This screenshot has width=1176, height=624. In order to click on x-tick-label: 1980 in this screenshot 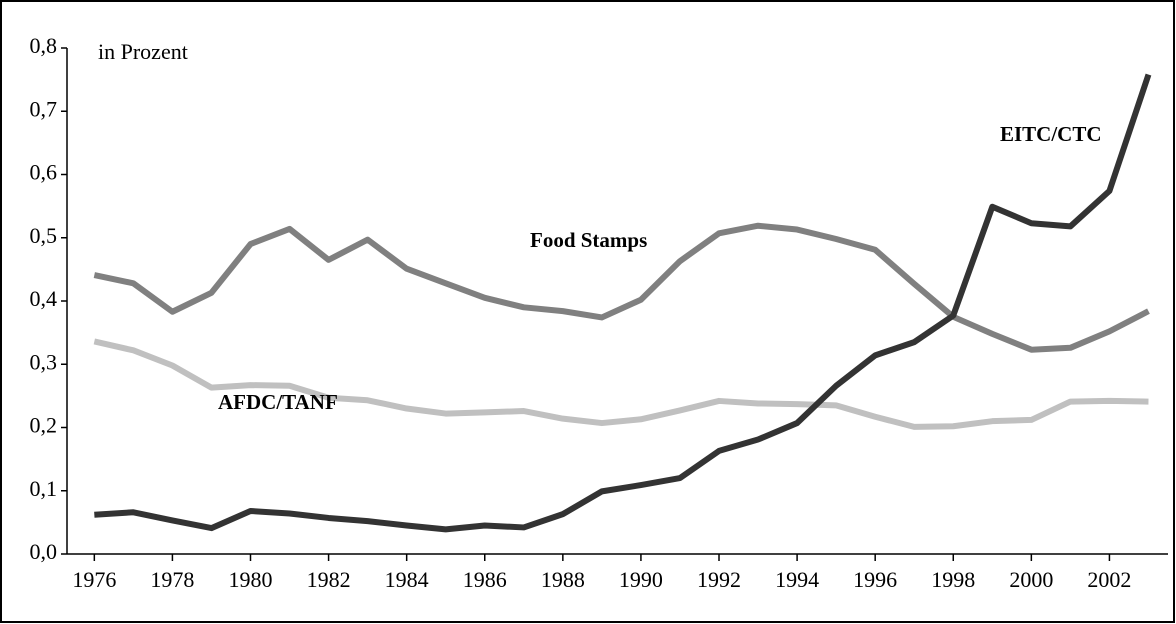, I will do `click(251, 579)`.